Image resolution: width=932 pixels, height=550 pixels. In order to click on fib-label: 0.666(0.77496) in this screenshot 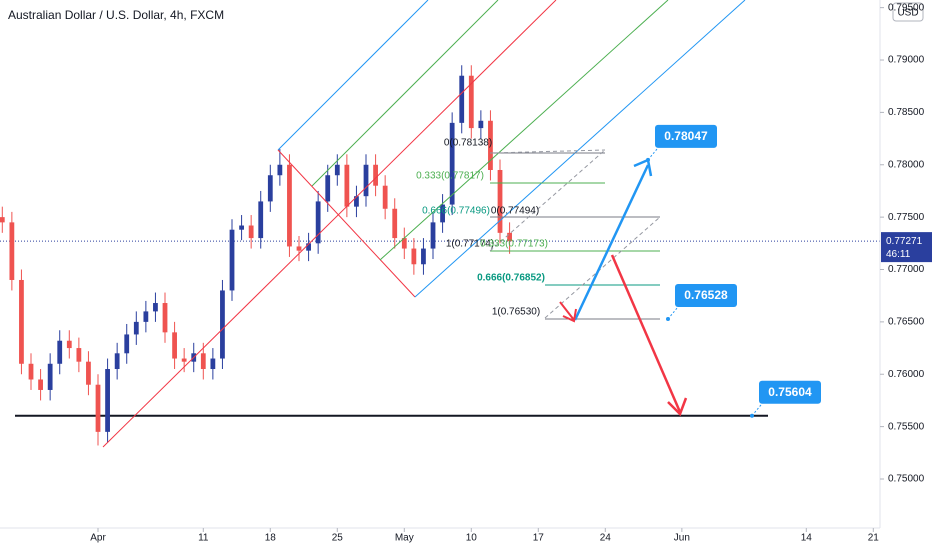, I will do `click(456, 211)`.